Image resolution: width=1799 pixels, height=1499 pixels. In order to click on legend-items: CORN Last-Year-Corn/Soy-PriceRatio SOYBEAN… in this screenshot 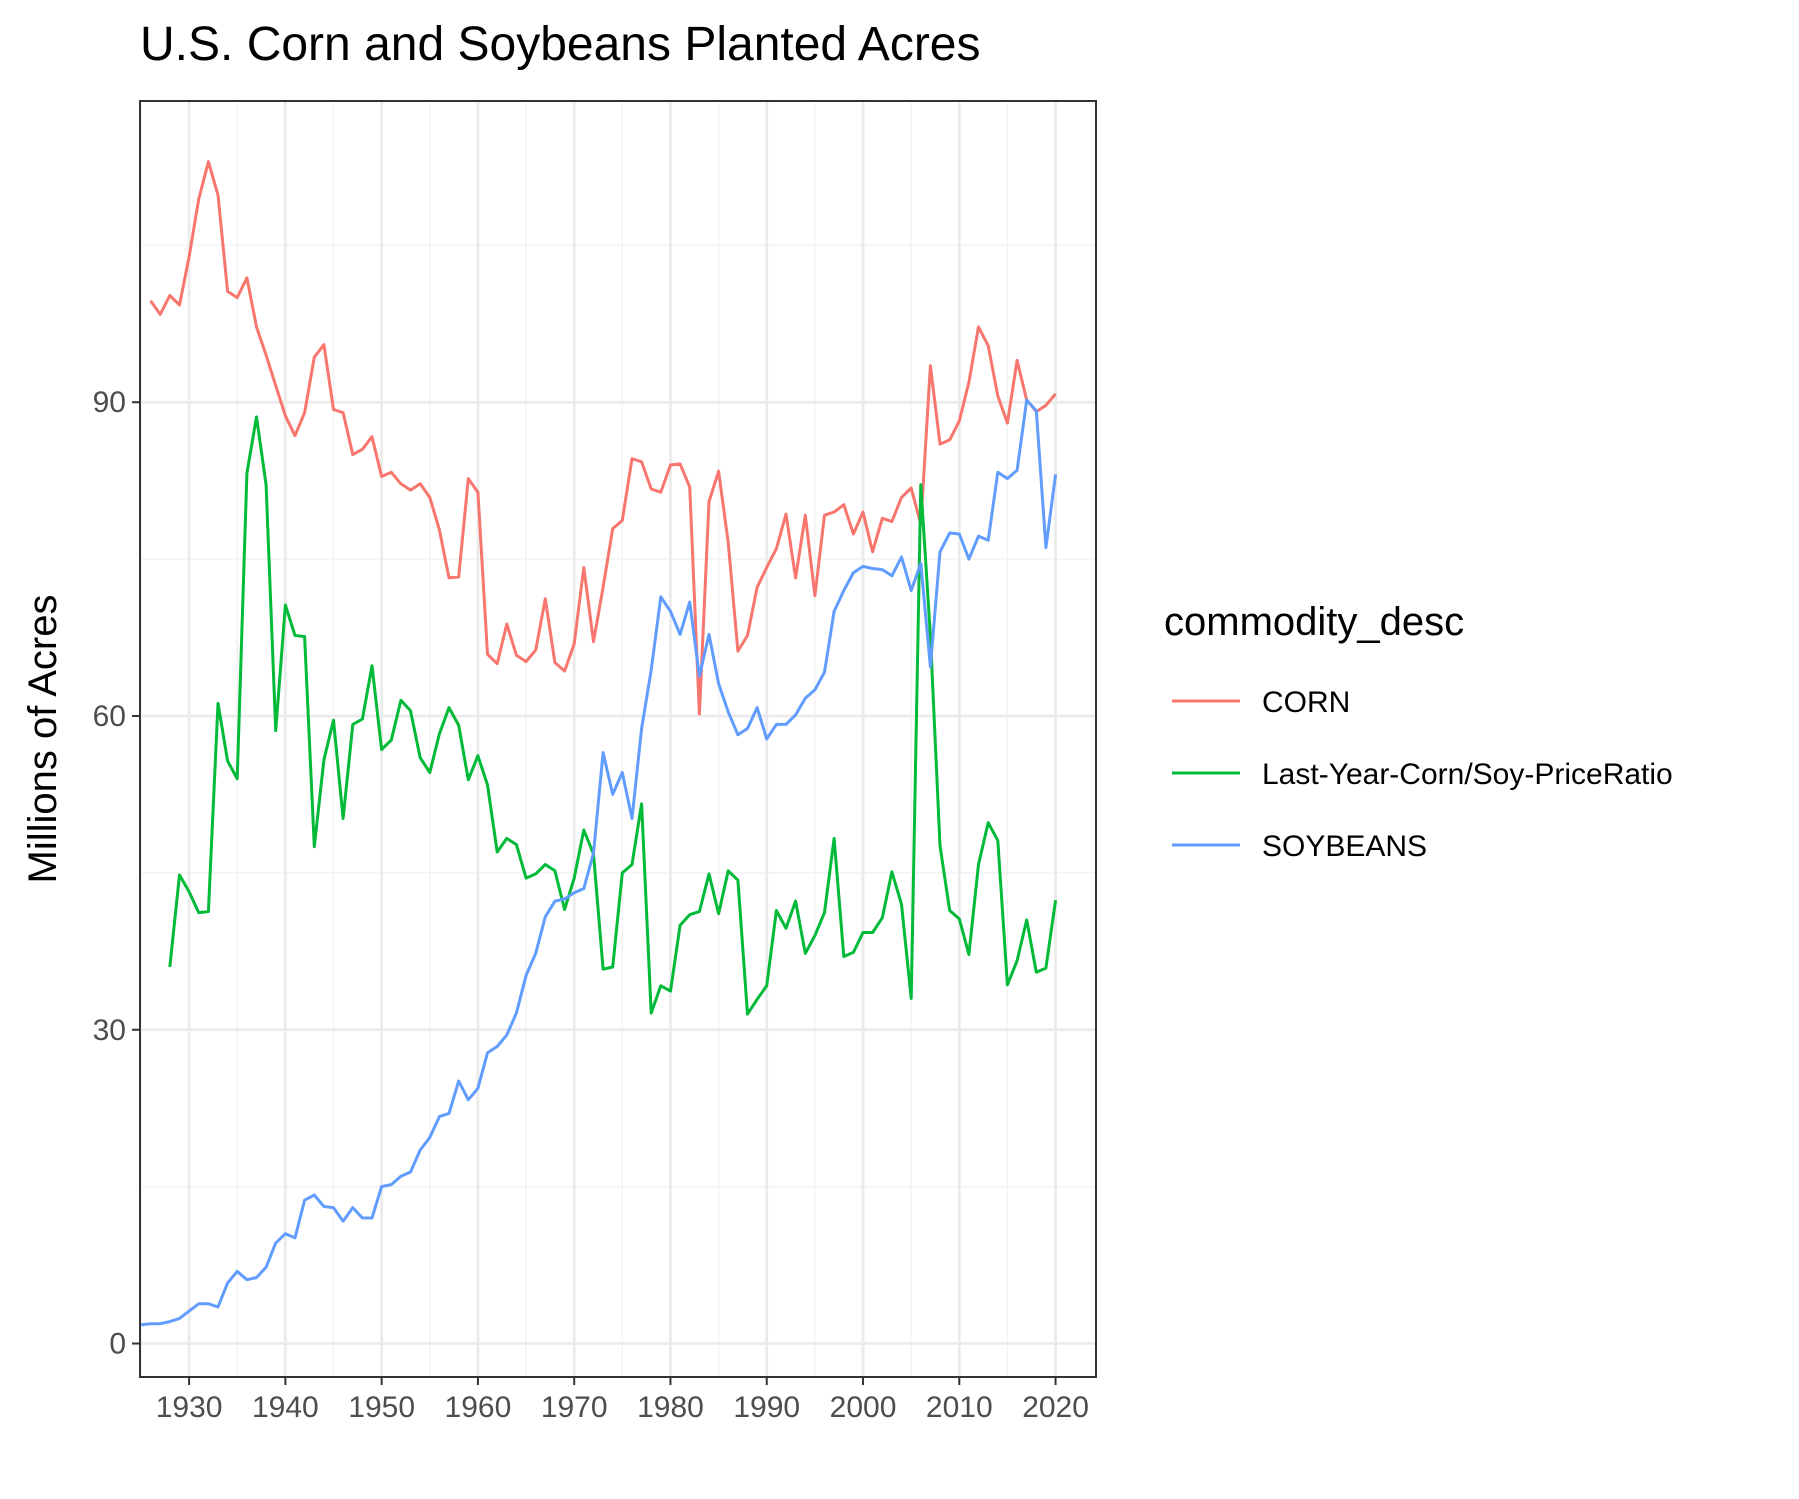, I will do `click(1422, 774)`.